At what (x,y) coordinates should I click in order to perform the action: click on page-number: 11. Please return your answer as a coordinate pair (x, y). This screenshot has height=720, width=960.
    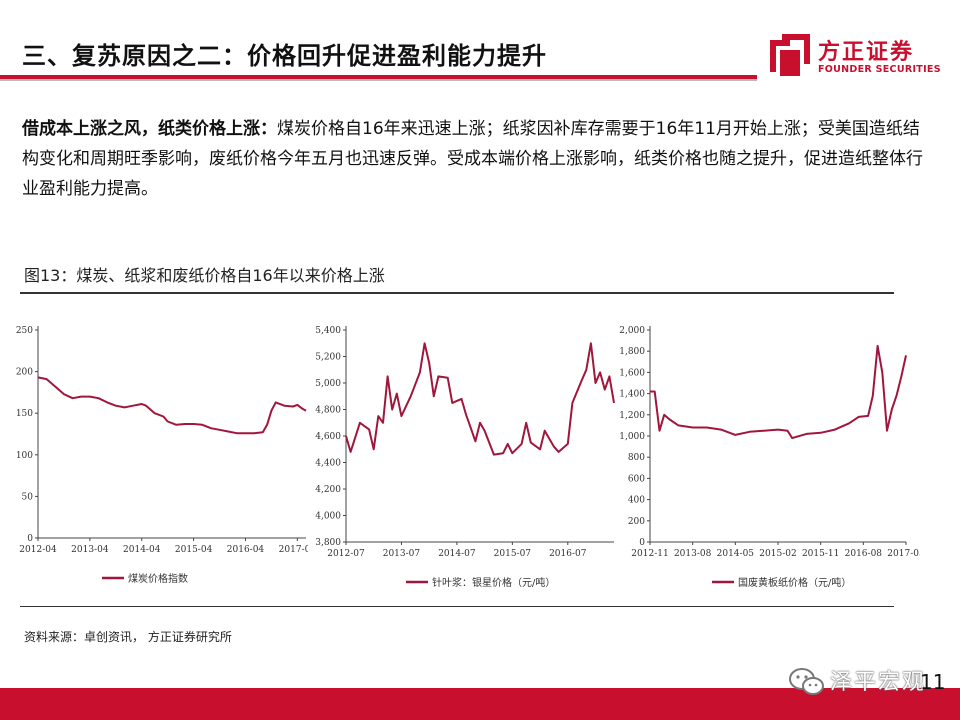
    Looking at the image, I should click on (933, 682).